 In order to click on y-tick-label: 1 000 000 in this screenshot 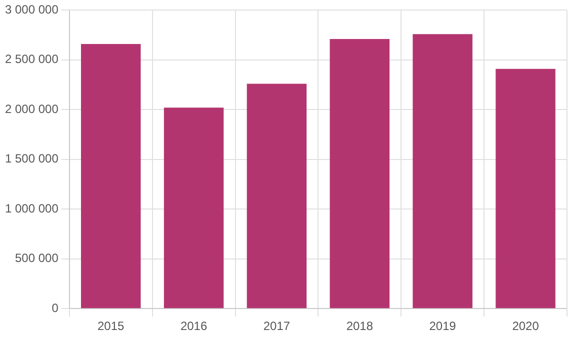, I will do `click(31, 208)`.